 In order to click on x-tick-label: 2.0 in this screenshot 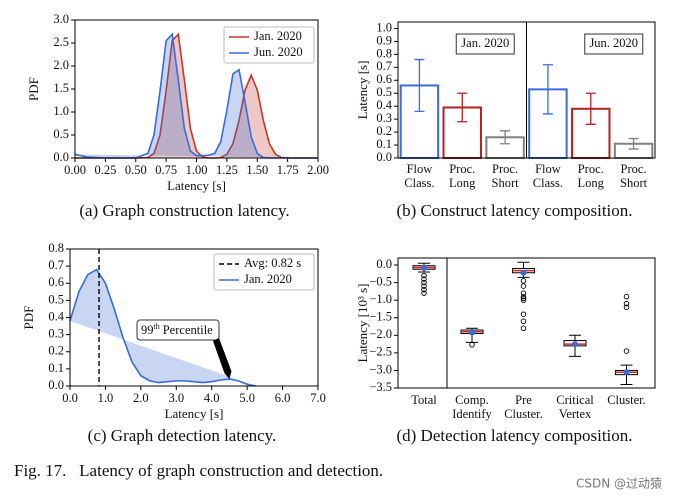, I will do `click(141, 398)`.